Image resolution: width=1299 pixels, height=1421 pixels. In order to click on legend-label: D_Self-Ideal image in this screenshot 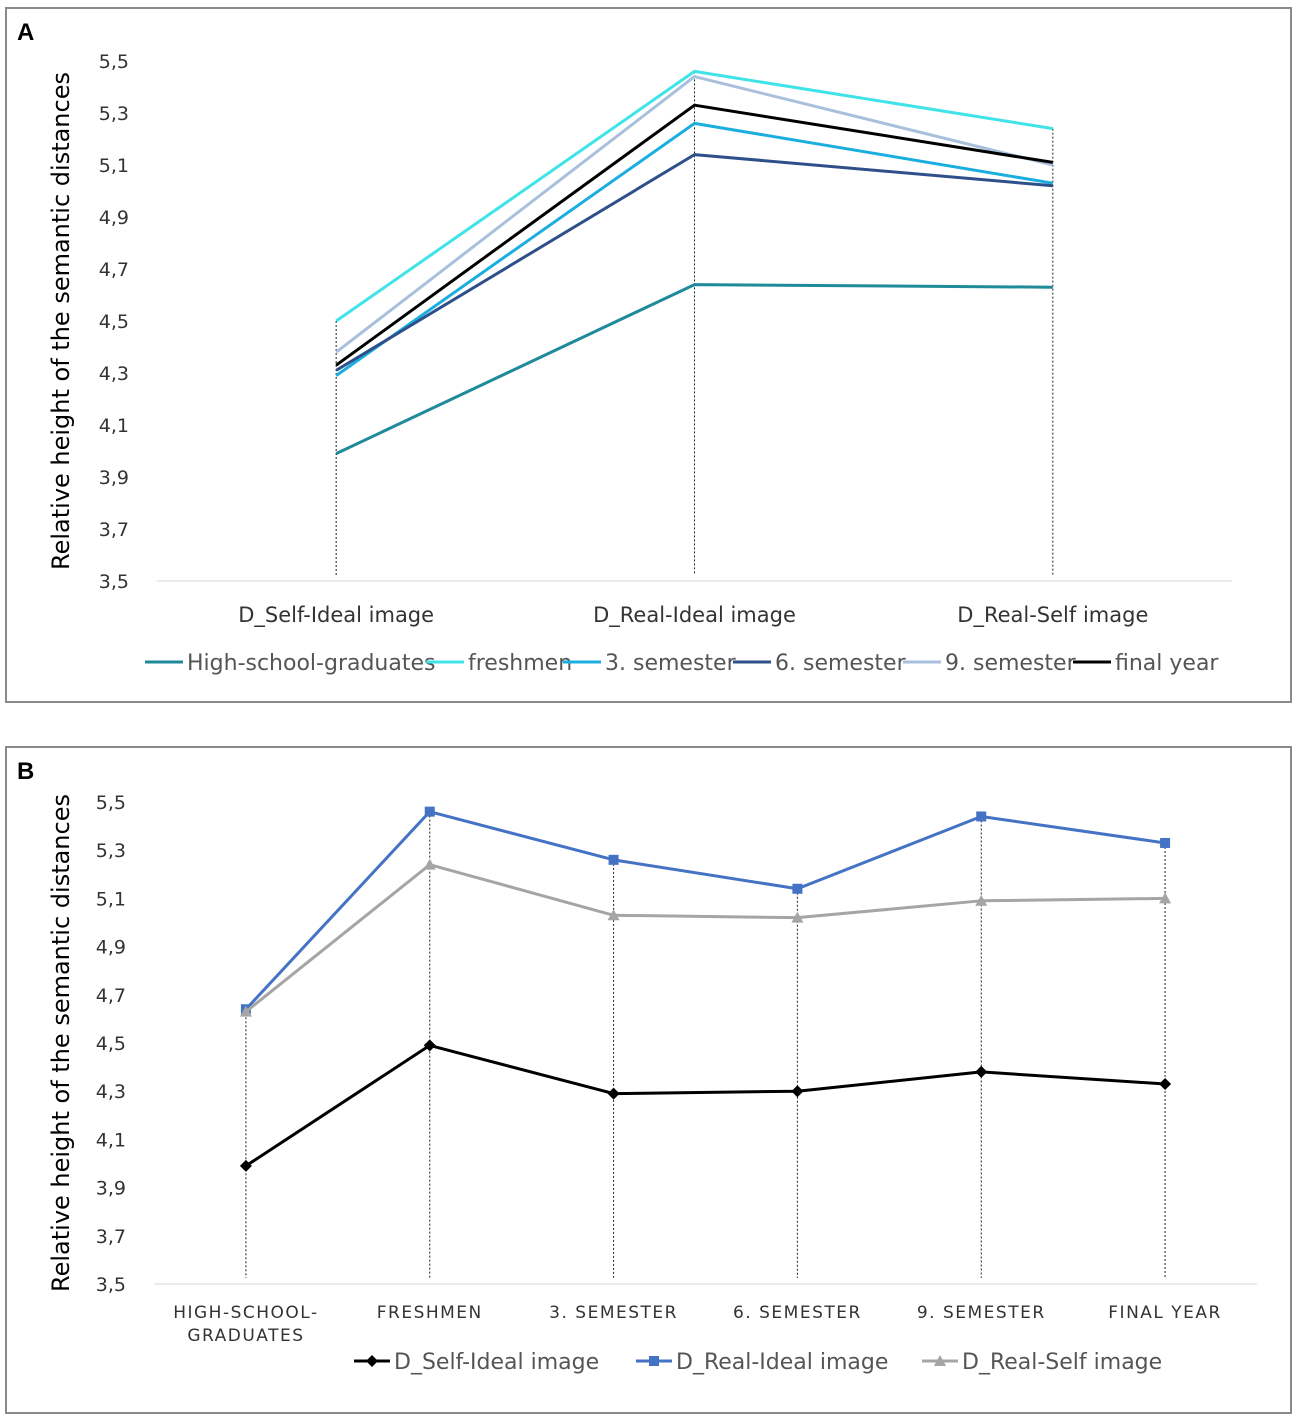, I will do `click(496, 1362)`.